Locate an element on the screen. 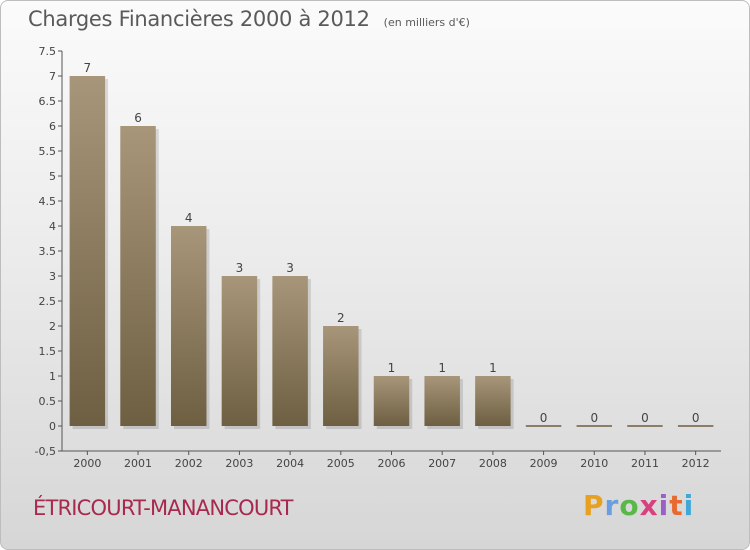 This screenshot has width=750, height=550. y-tick-label: 3.5 is located at coordinates (48, 251).